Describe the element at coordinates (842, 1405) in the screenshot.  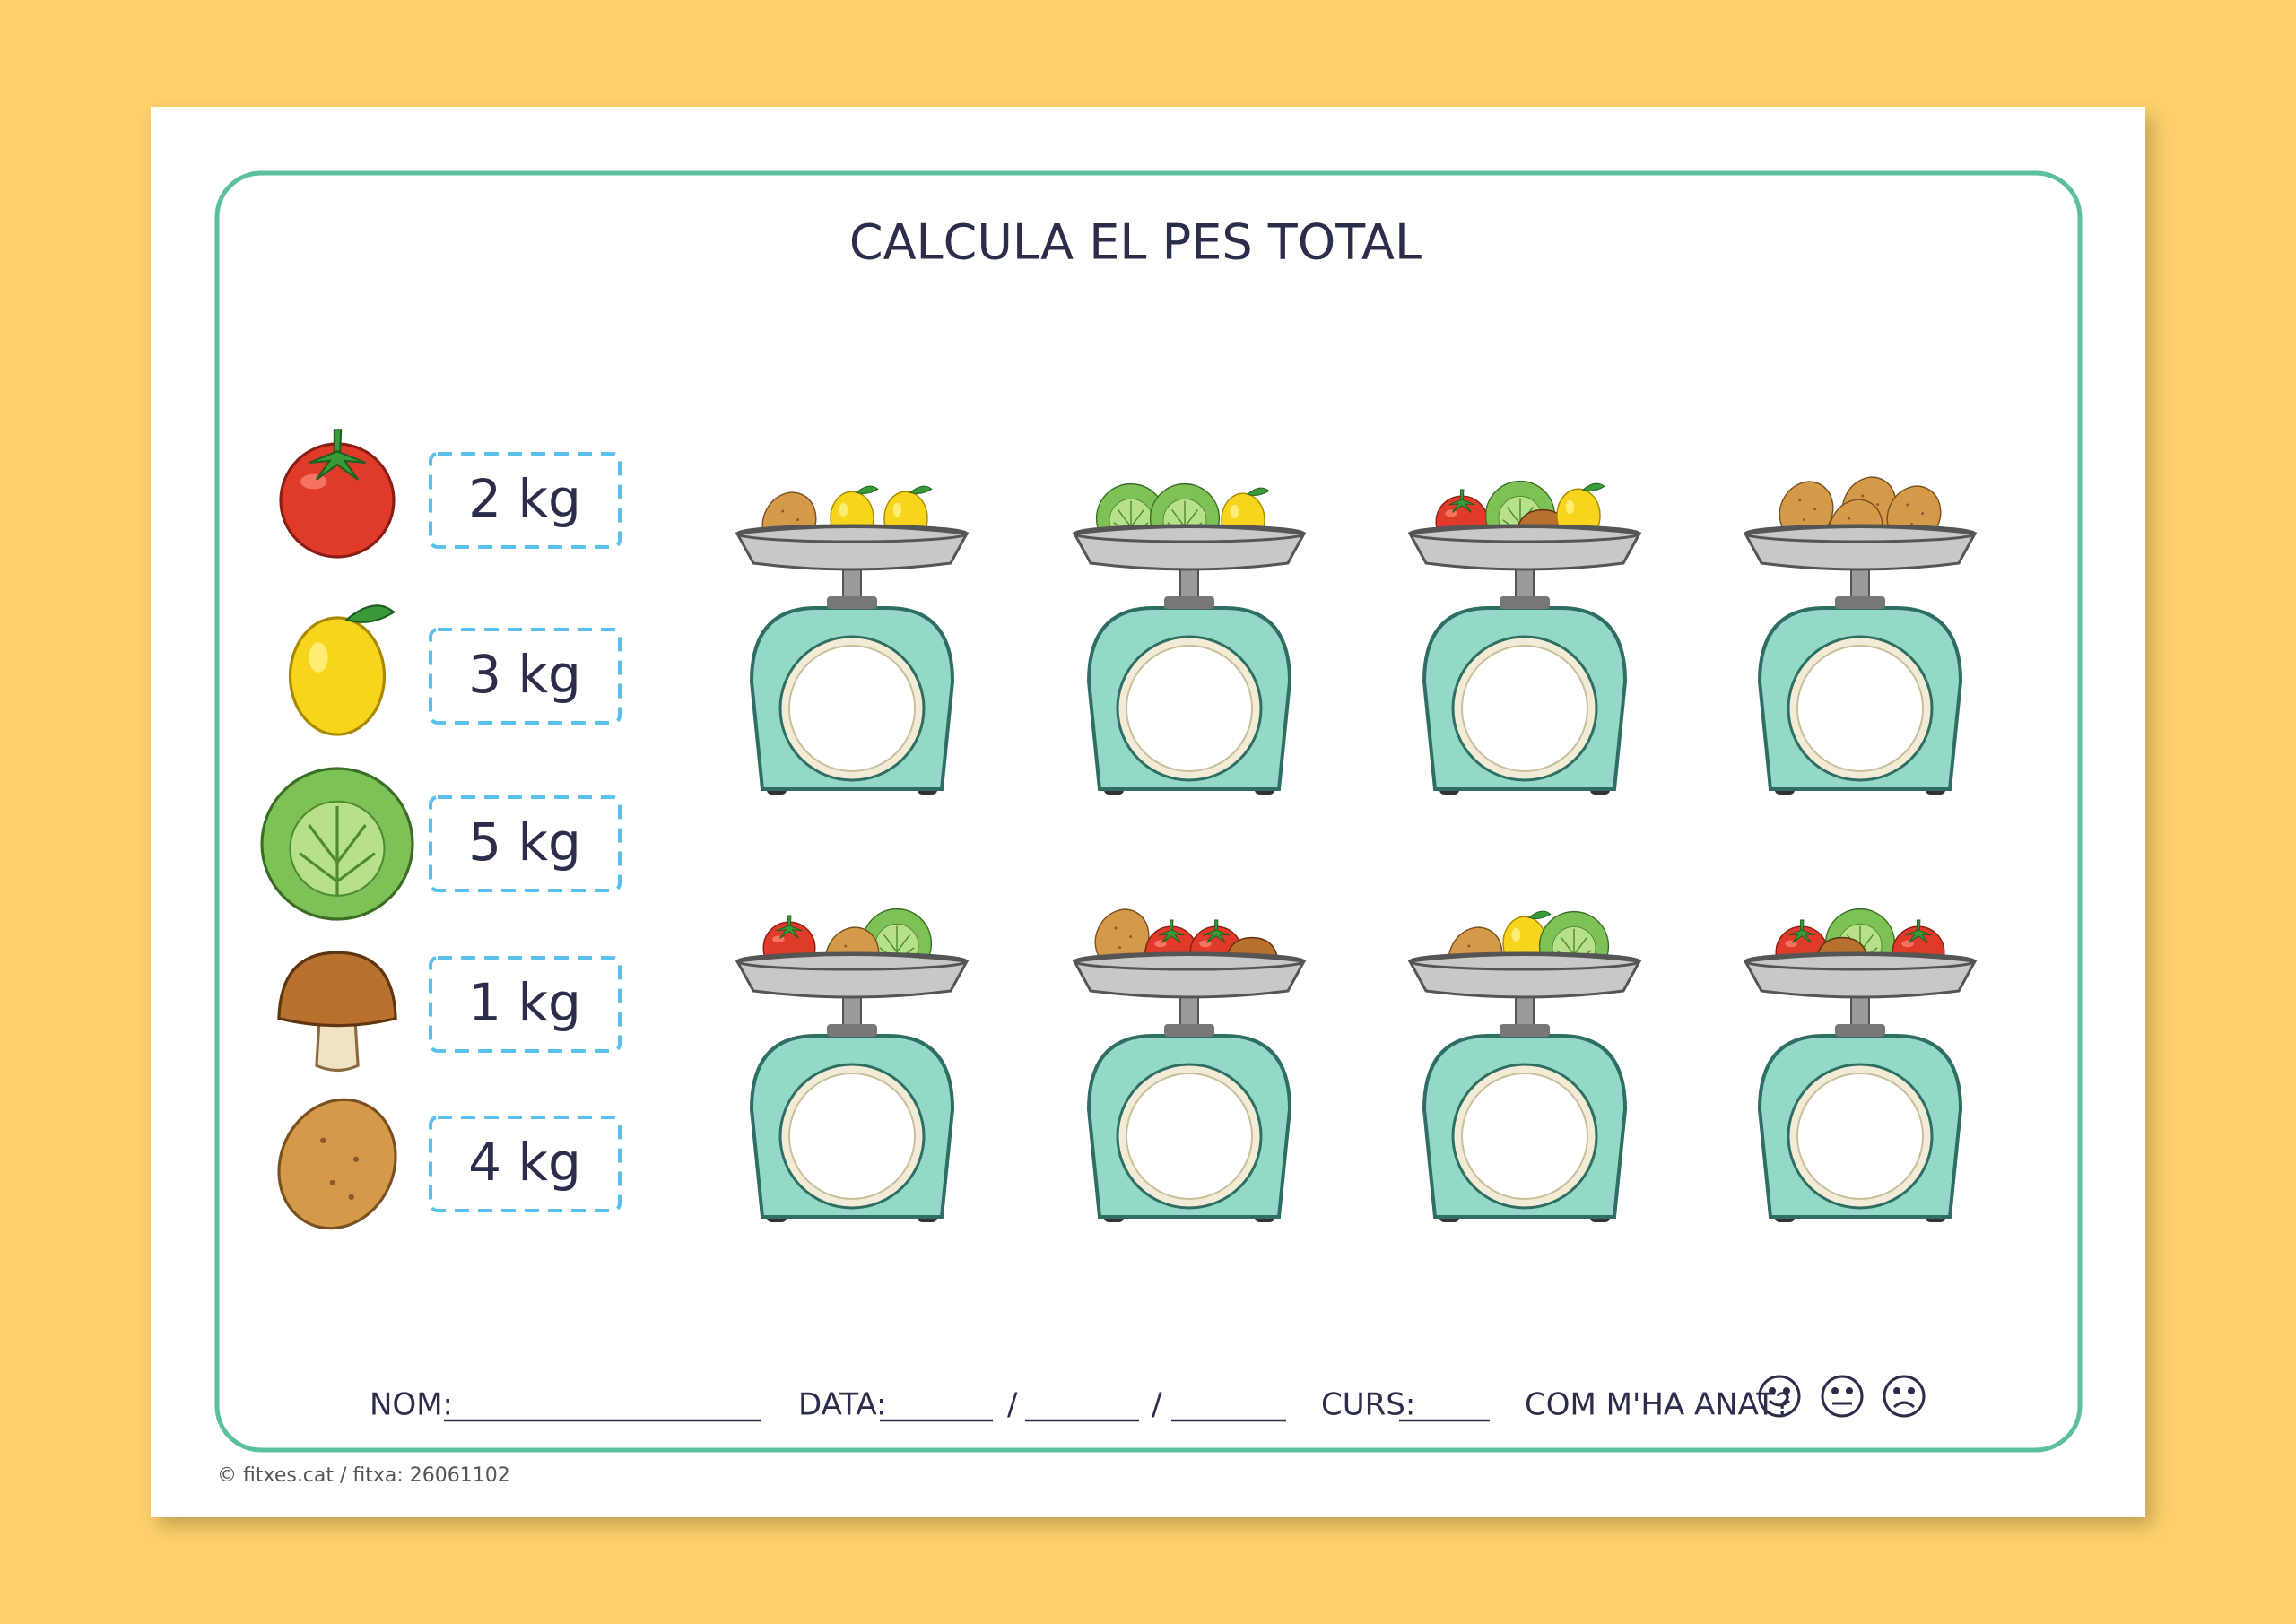
I see `date-label: DATA:` at that location.